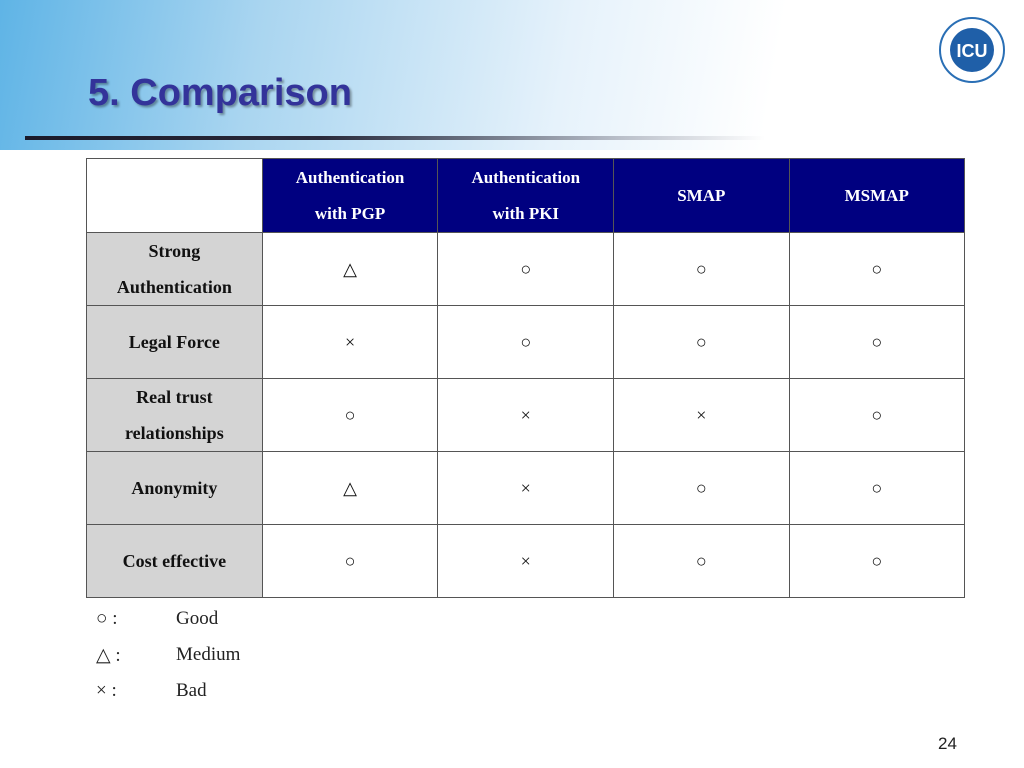  What do you see at coordinates (191, 690) in the screenshot?
I see `legend-meaning: Bad` at bounding box center [191, 690].